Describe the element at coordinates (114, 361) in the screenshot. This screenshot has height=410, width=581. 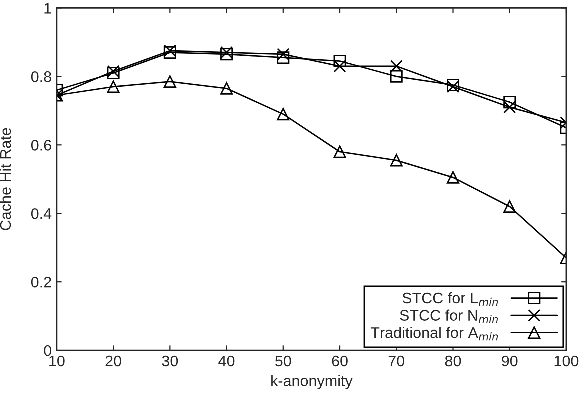
I see `x-tick-label: 20` at that location.